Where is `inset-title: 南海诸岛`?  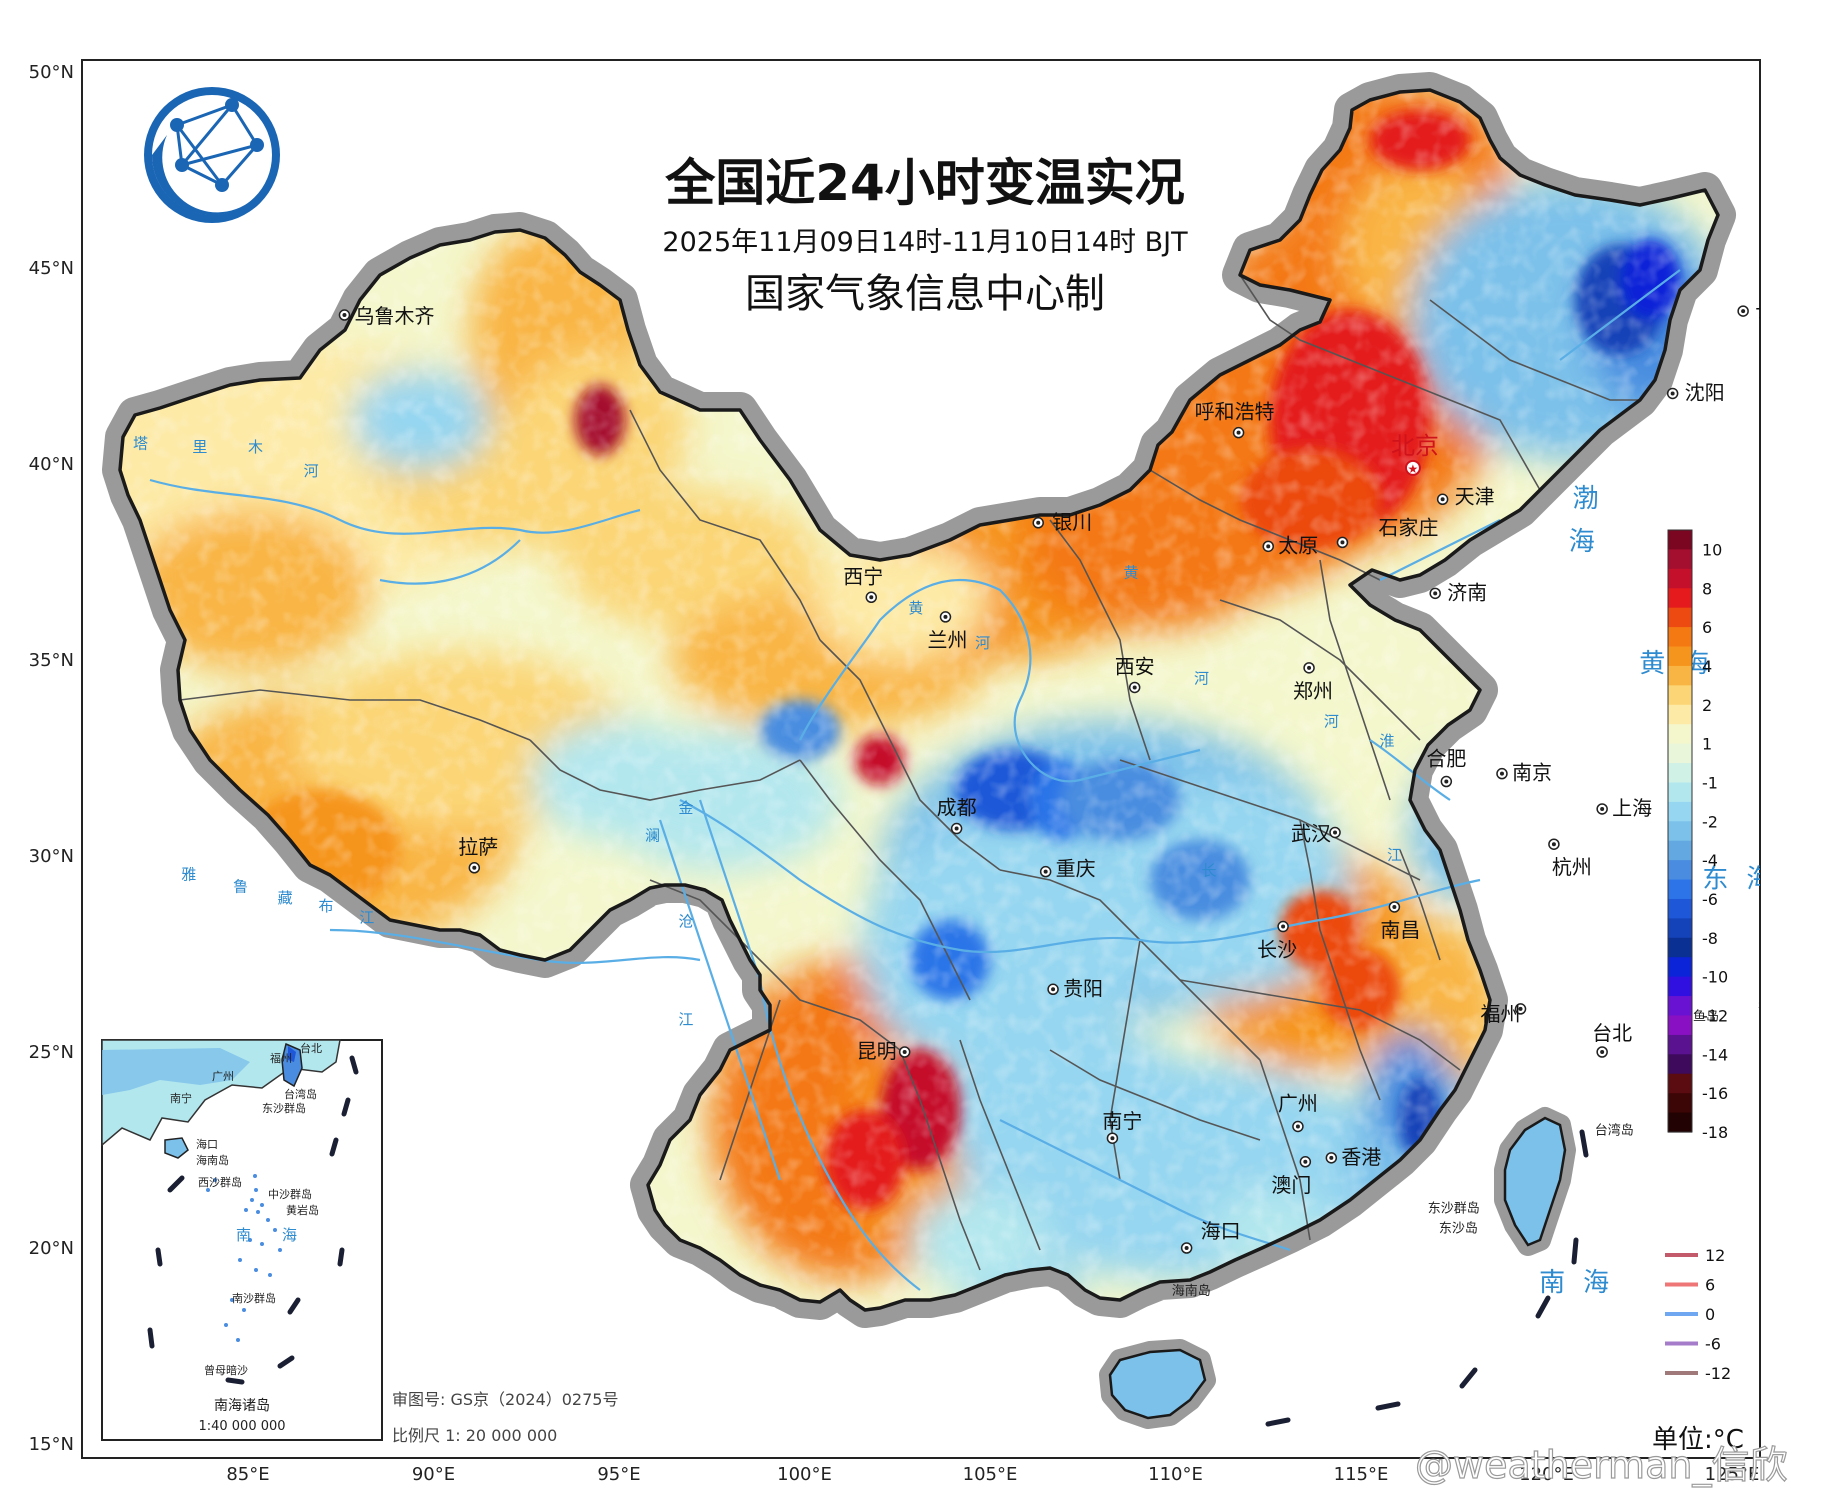
inset-title: 南海诸岛 is located at coordinates (242, 1406).